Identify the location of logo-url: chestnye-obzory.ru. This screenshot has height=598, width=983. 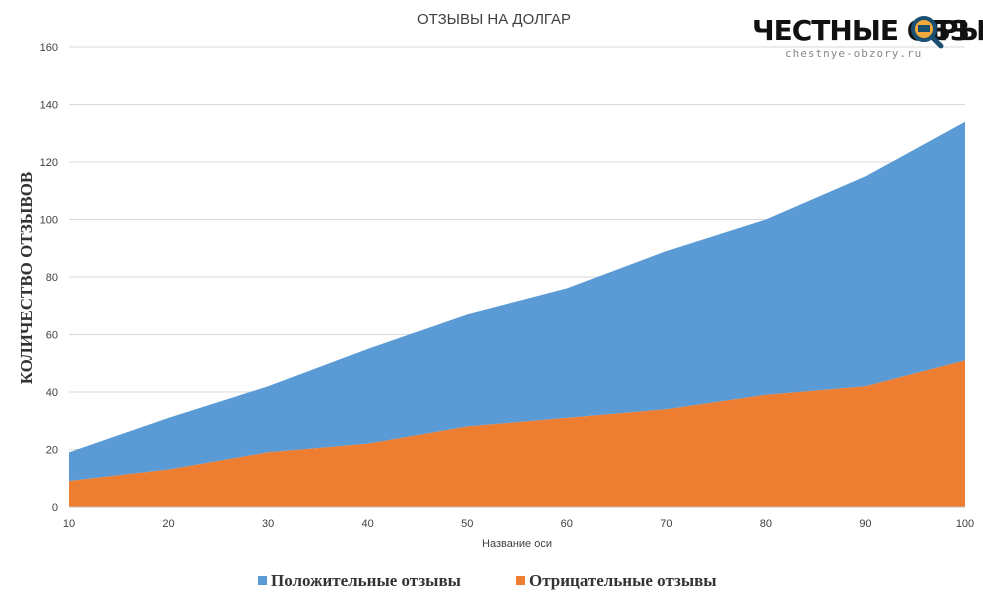
(853, 53).